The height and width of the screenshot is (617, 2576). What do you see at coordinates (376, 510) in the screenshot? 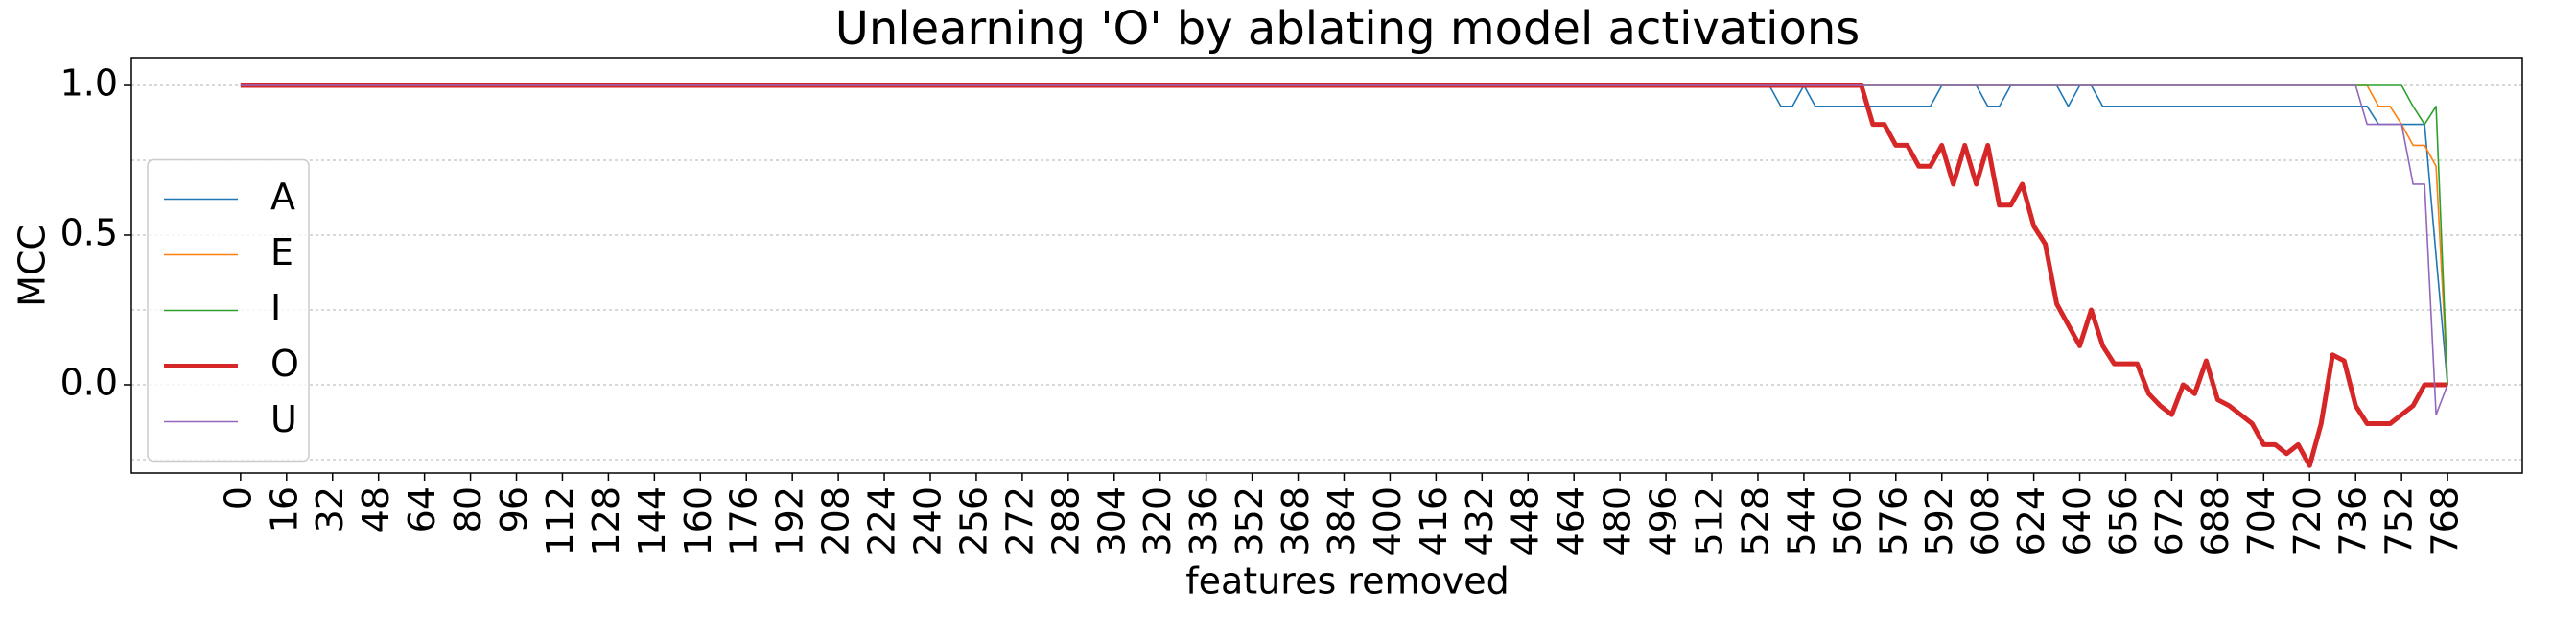
I see `x-tick-label: 48` at bounding box center [376, 510].